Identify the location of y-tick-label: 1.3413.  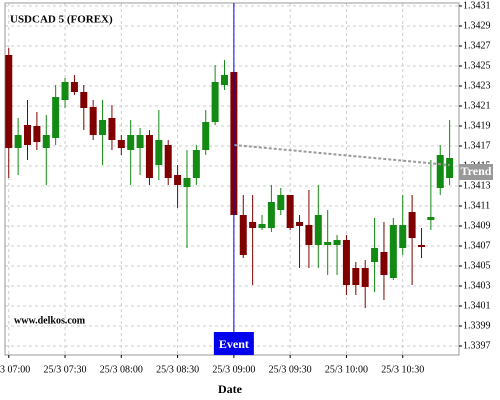
(477, 185).